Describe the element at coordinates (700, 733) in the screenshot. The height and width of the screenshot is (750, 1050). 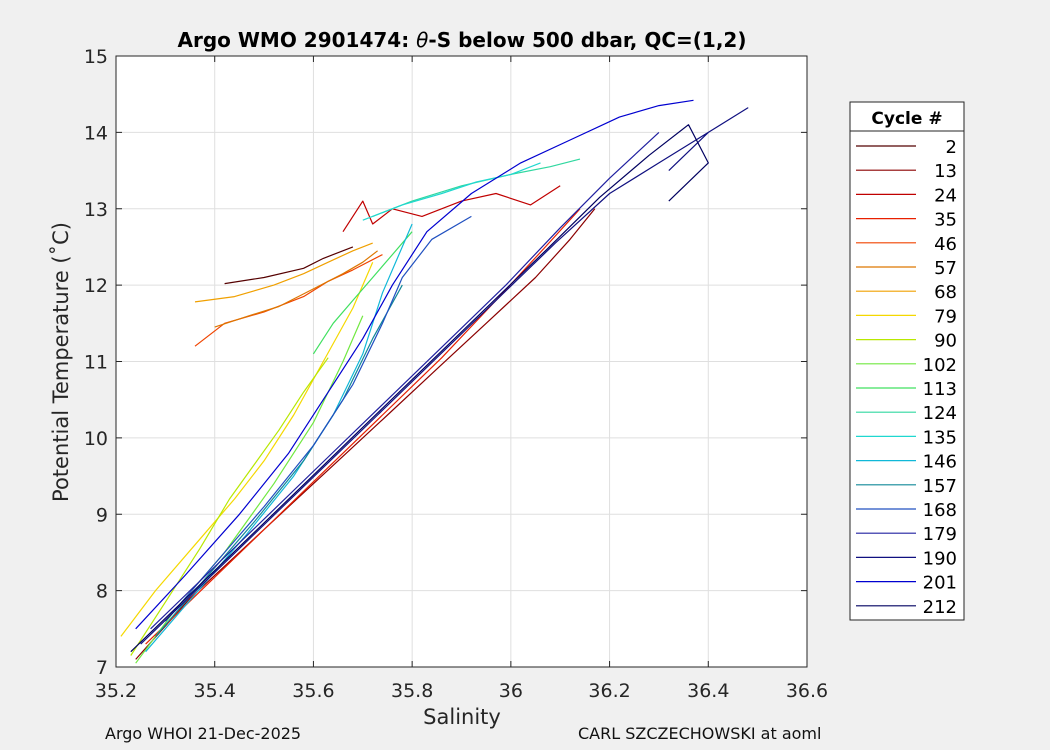
I see `footer-right-credit: CARL SZCZECHOWSKI at aoml` at that location.